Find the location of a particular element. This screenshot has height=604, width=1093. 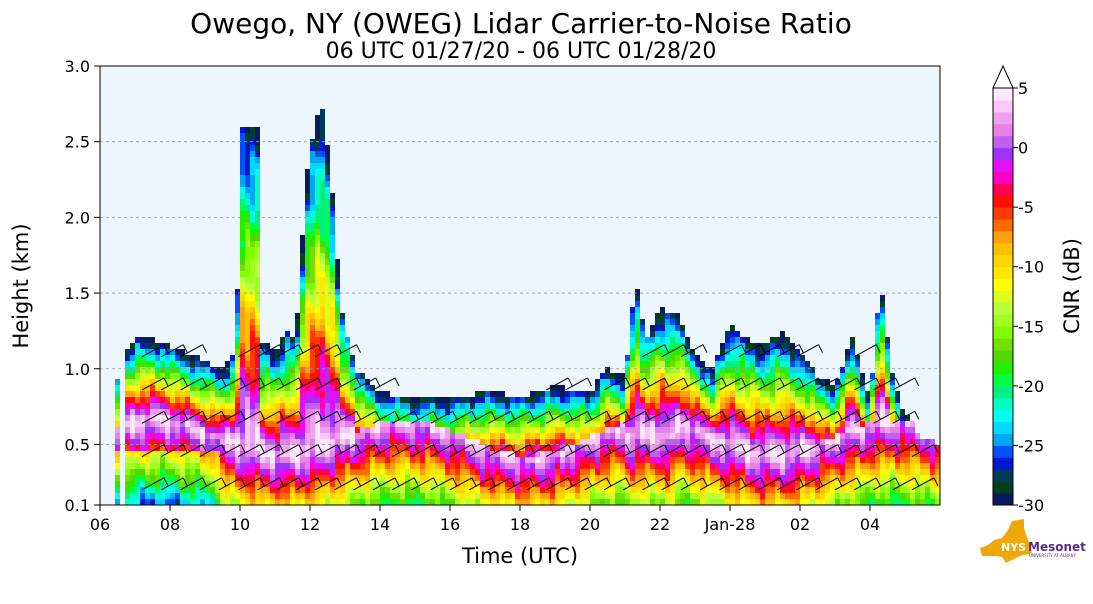

x-tick-label: 16 is located at coordinates (450, 524).